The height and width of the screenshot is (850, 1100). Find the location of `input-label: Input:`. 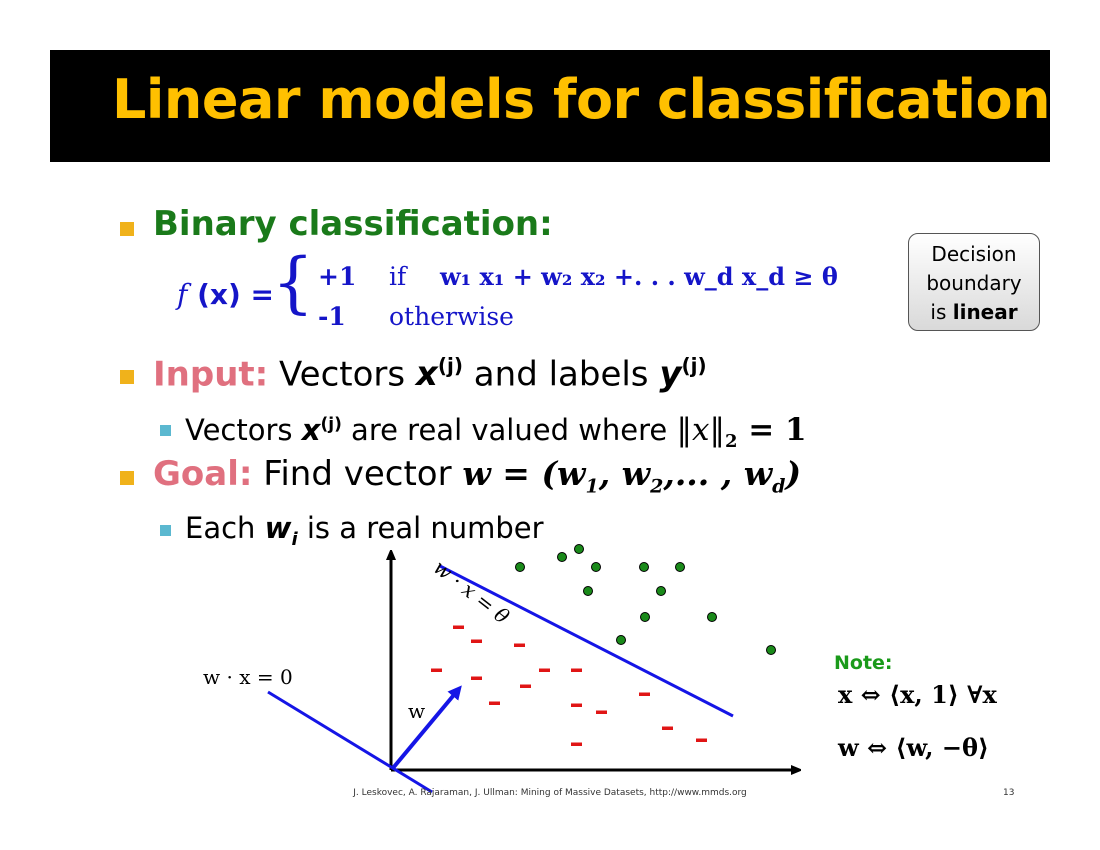

input-label: Input: is located at coordinates (211, 374).